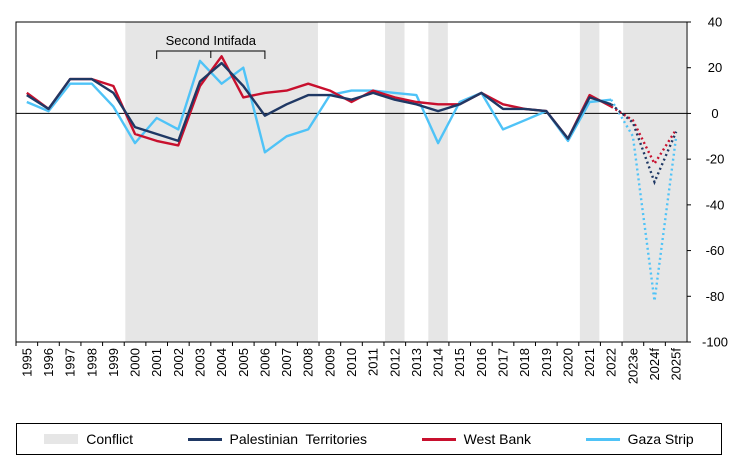  What do you see at coordinates (91, 362) in the screenshot?
I see `x-tick-label: 1998` at bounding box center [91, 362].